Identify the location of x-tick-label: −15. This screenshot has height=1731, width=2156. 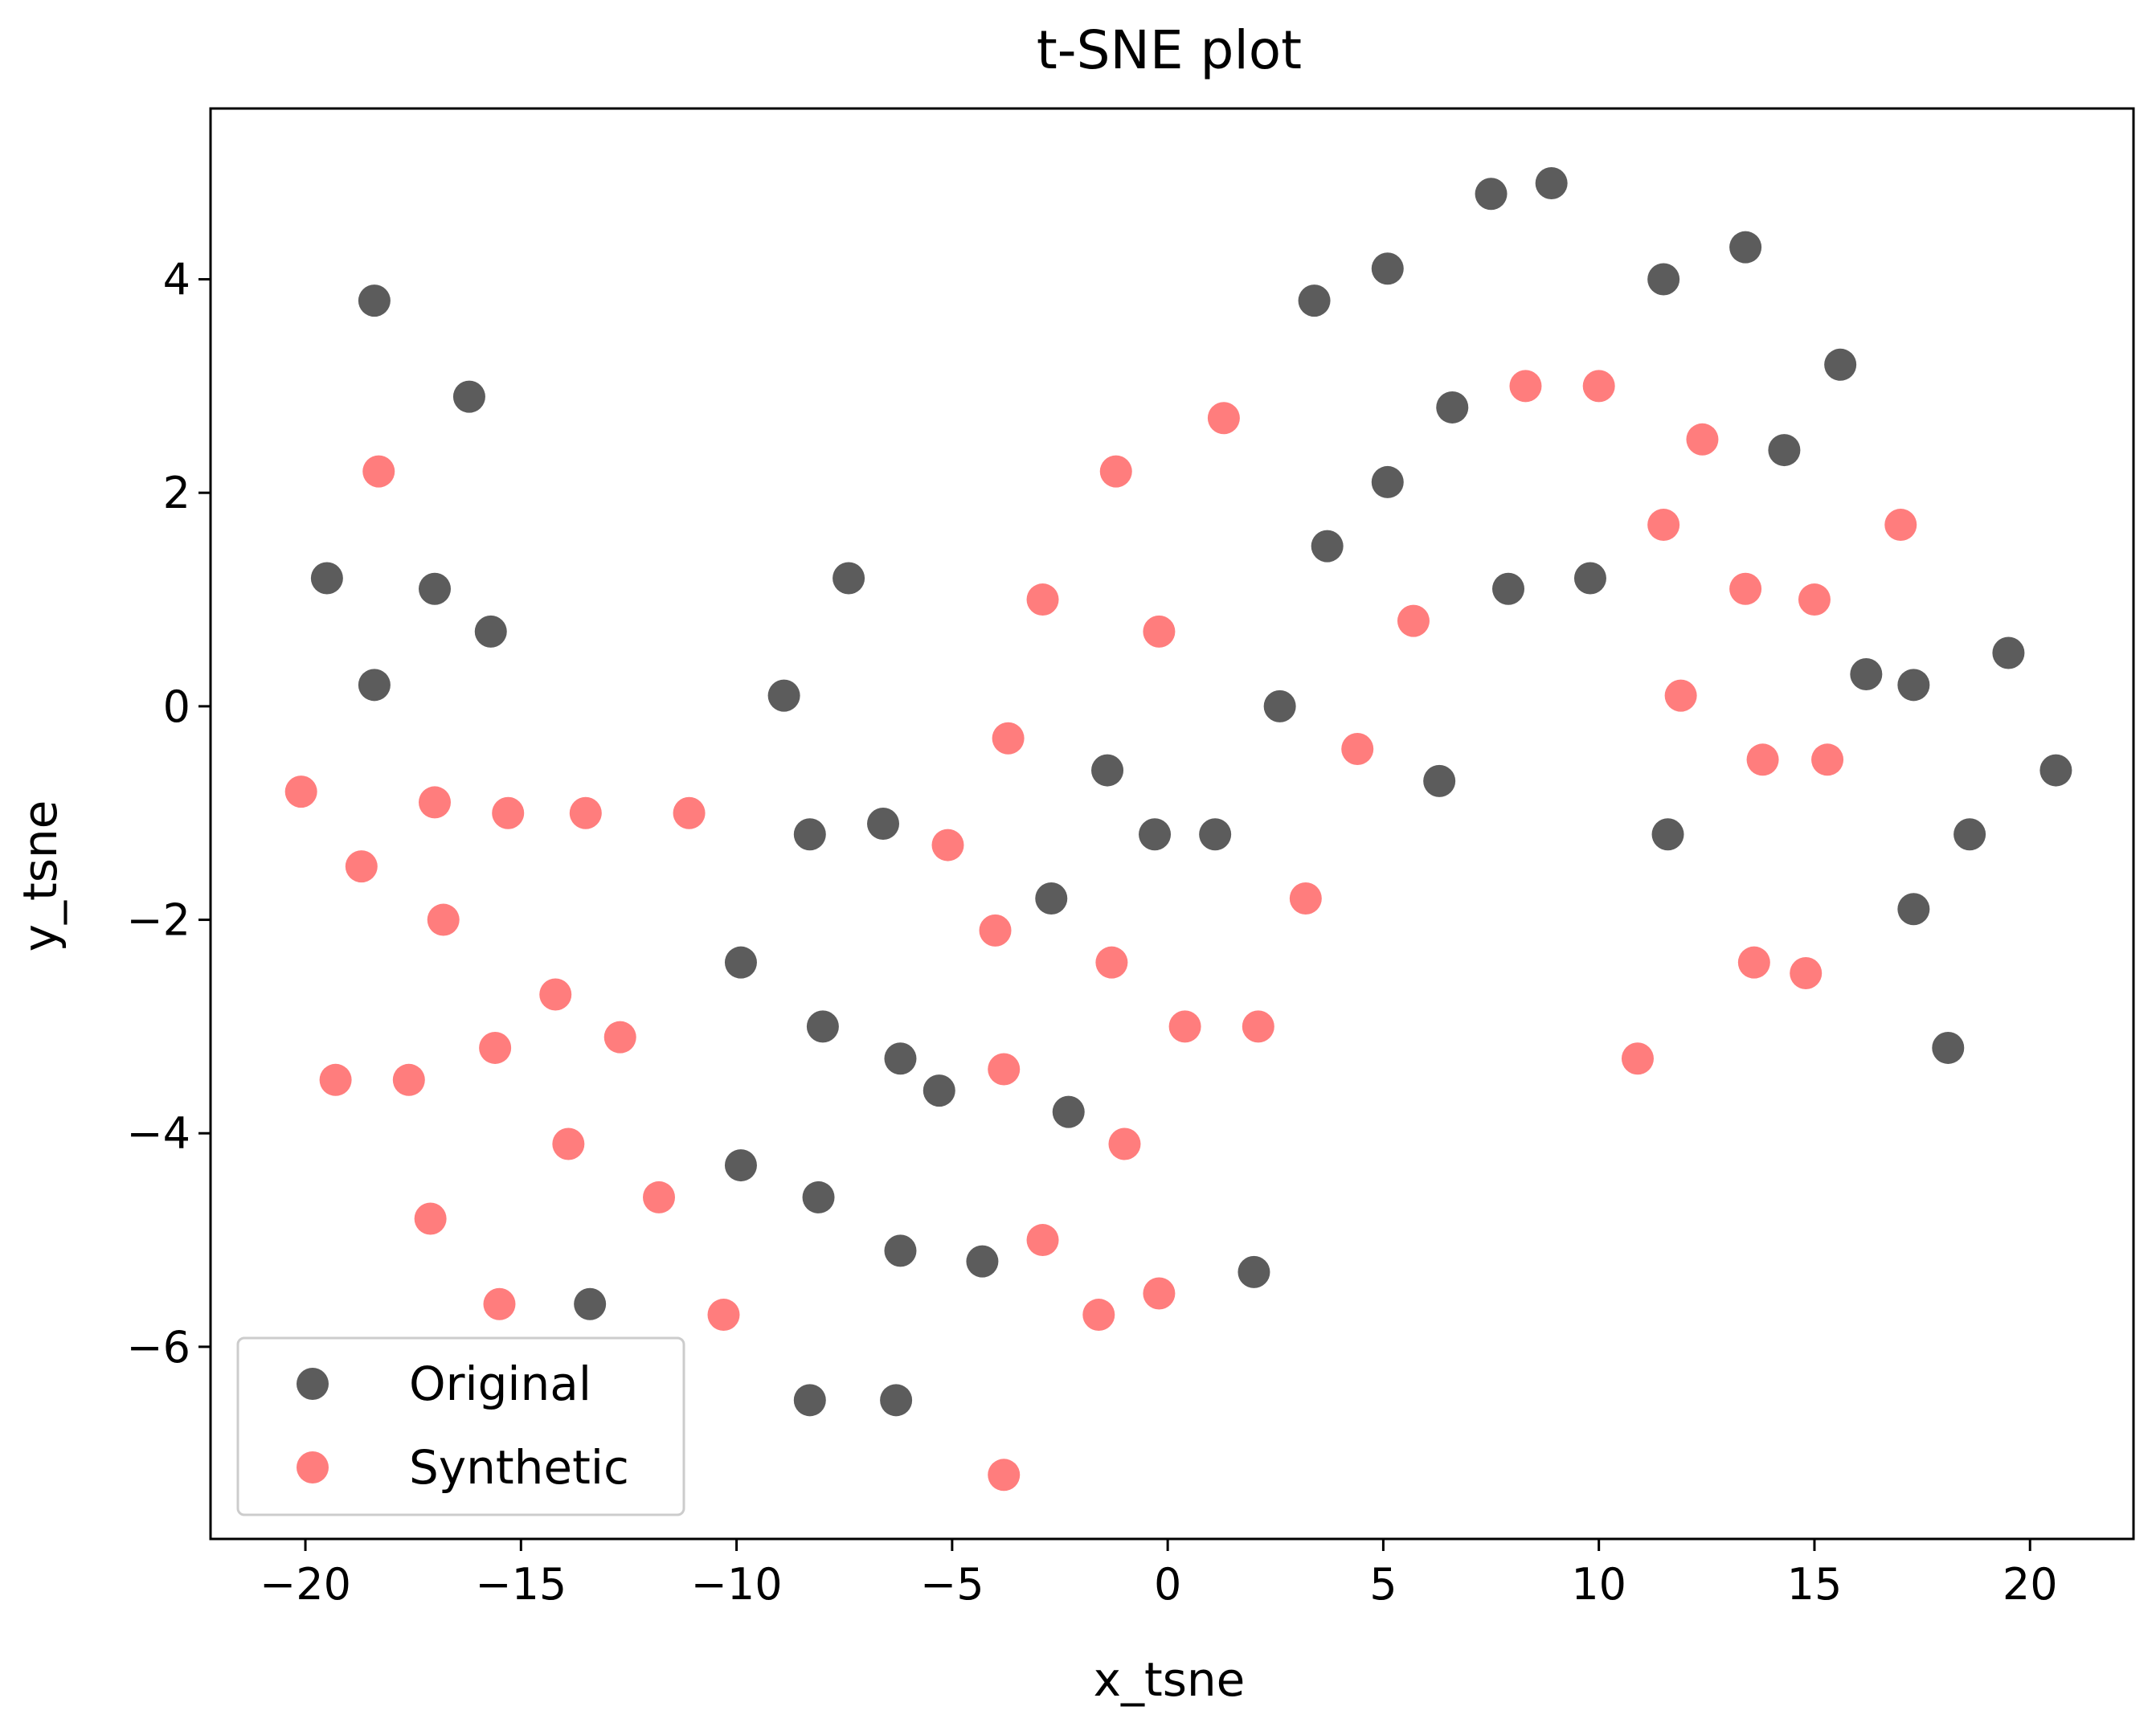
(521, 1584).